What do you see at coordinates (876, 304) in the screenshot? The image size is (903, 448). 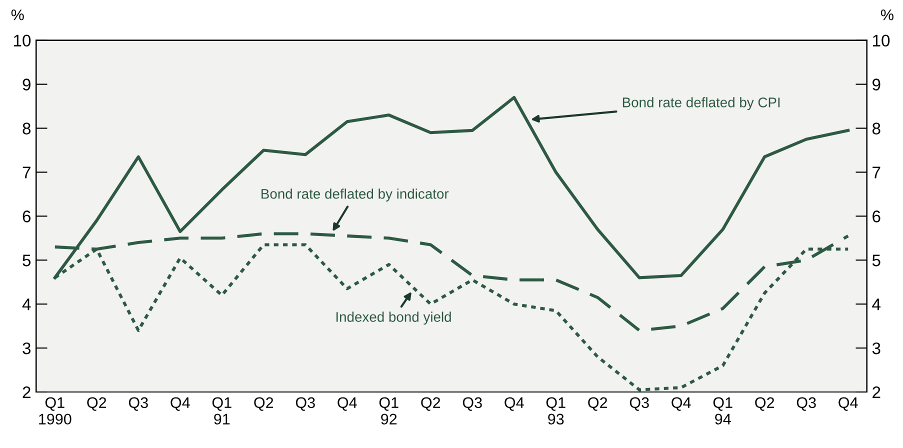 I see `y2-tick-label: 4` at bounding box center [876, 304].